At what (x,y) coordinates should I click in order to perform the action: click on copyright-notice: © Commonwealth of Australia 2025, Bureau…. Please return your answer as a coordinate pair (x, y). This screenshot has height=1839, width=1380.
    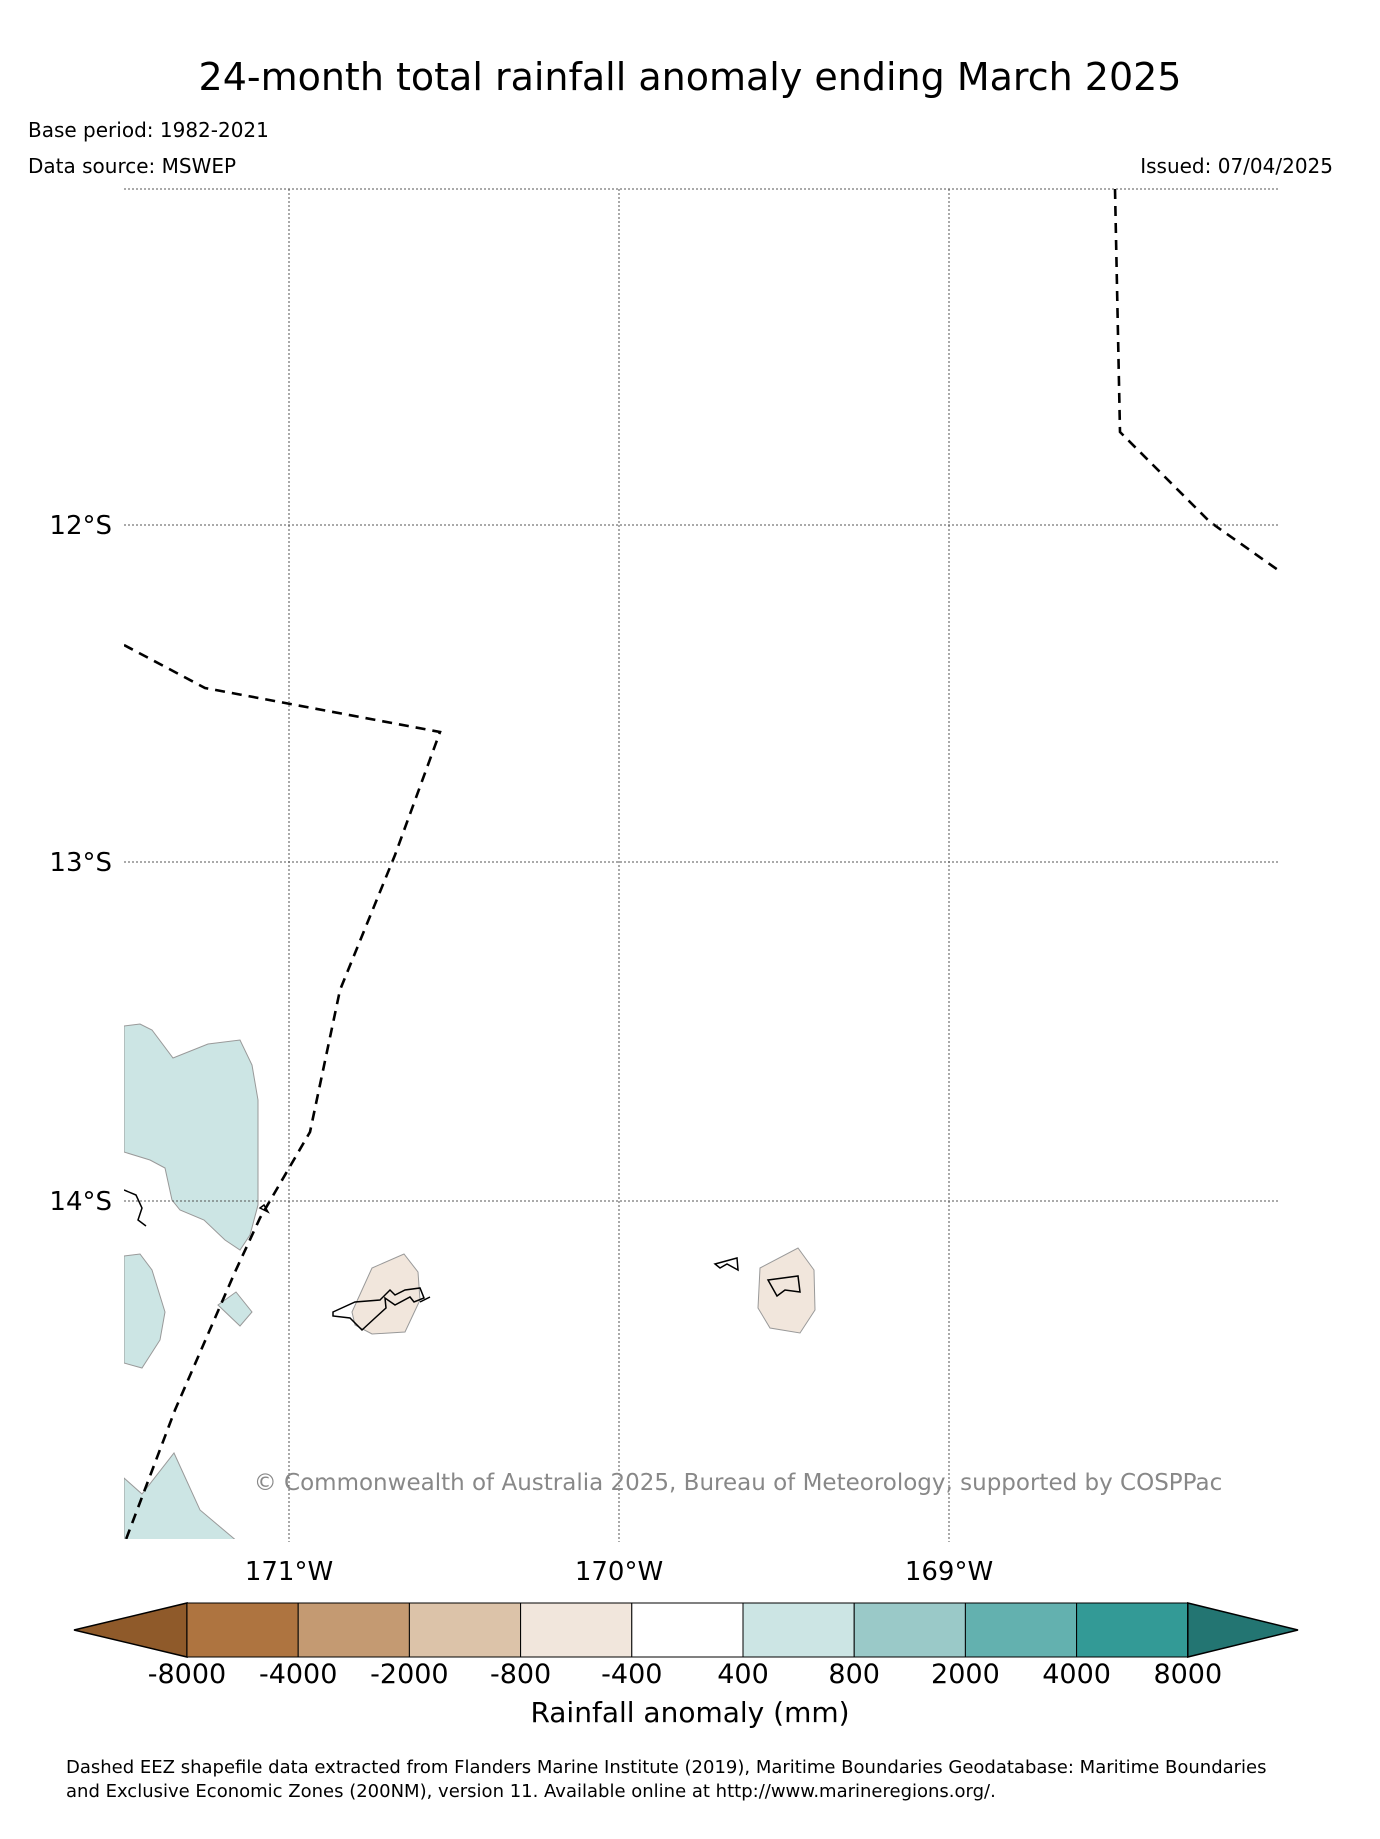
    Looking at the image, I should click on (738, 1483).